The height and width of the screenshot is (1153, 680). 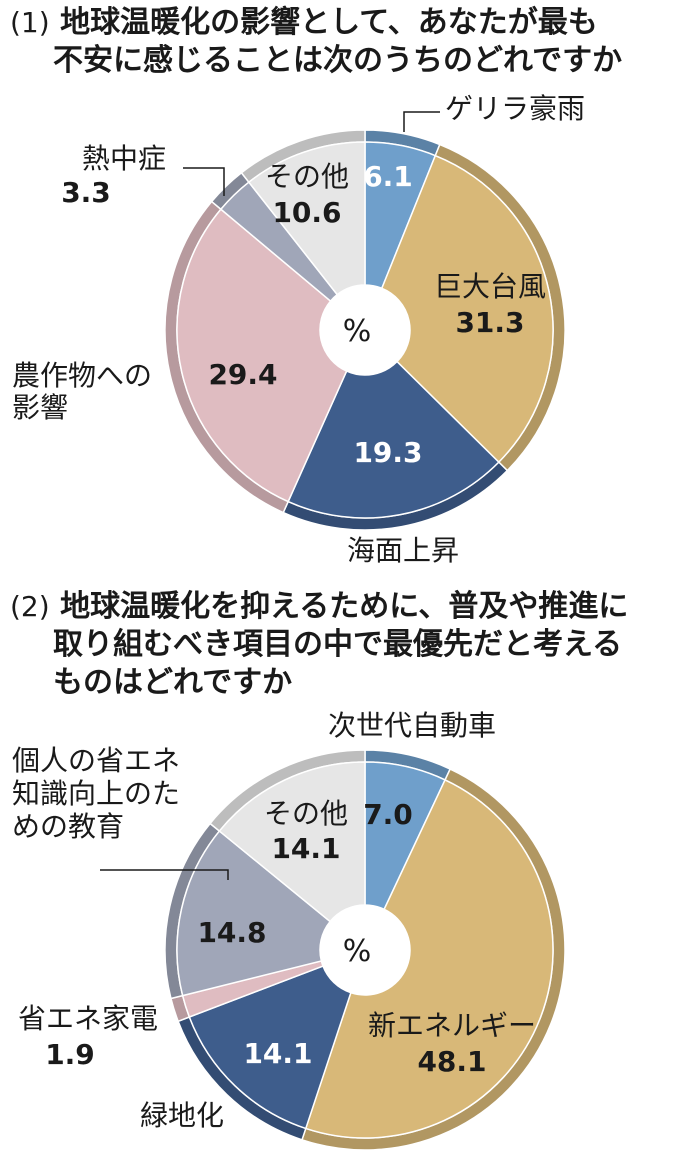 I want to click on chart1-slice-value-3: 29.4, so click(x=242, y=374).